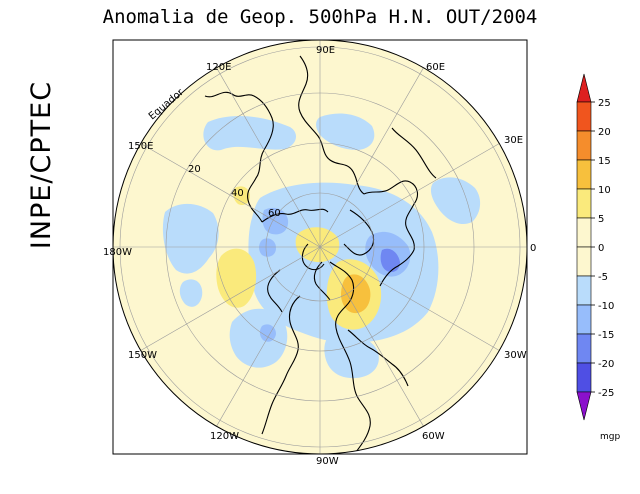 This screenshot has height=494, width=640. Describe the element at coordinates (140, 146) in the screenshot. I see `lon-label-150e: 150E` at that location.